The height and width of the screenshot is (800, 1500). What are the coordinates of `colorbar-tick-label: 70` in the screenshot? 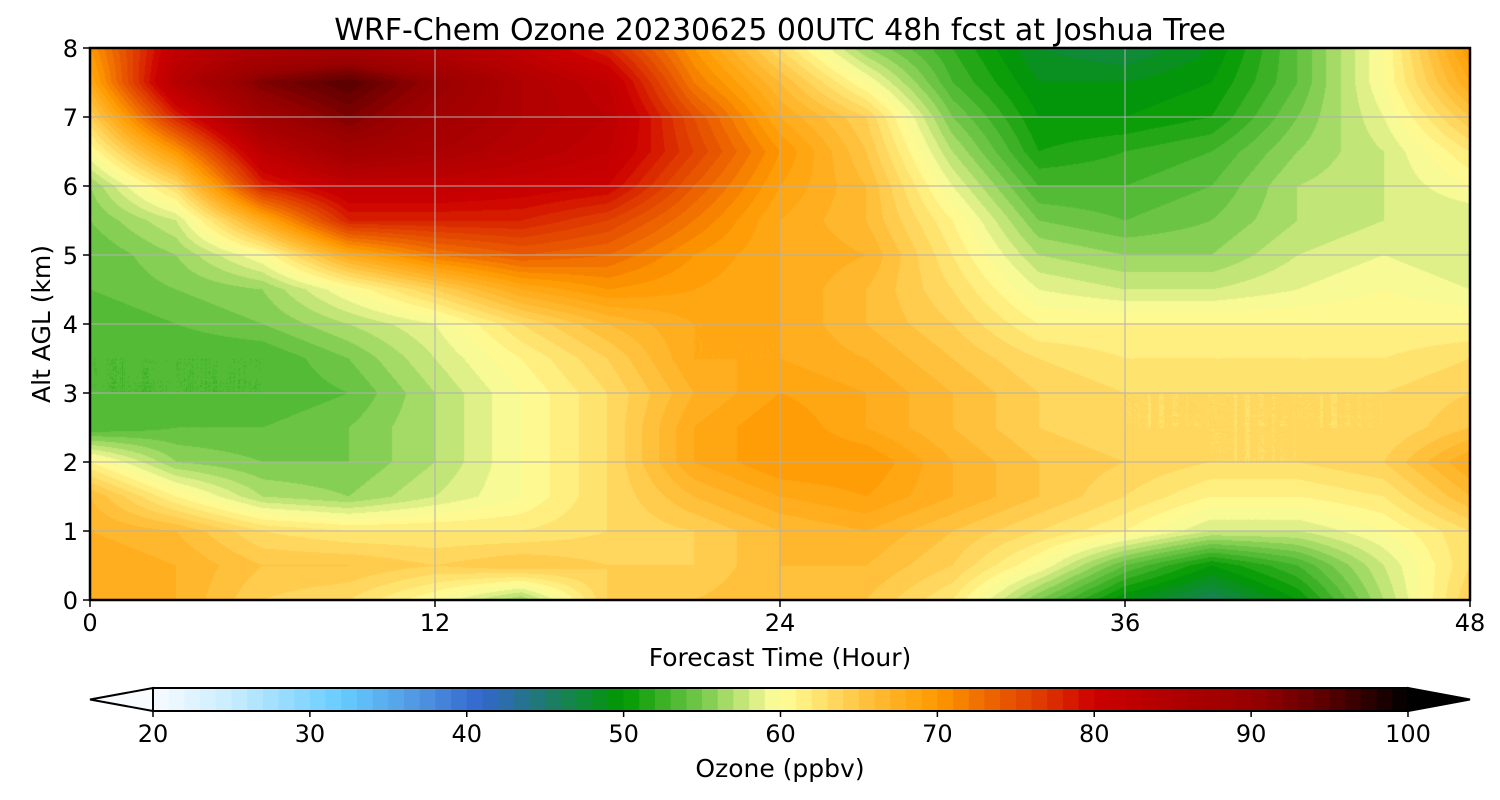 It's located at (937, 734).